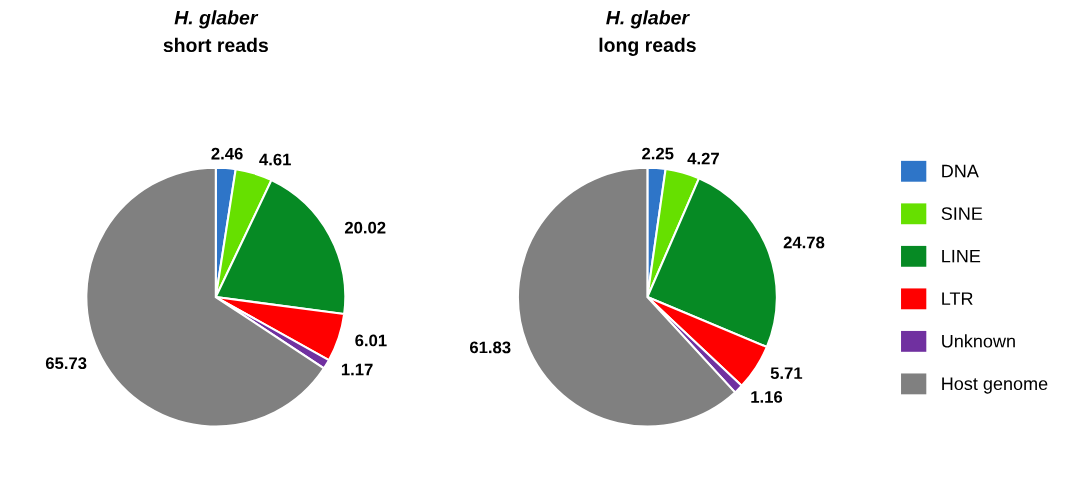 The width and height of the screenshot is (1079, 487). I want to click on legend-label: Unknown, so click(978, 341).